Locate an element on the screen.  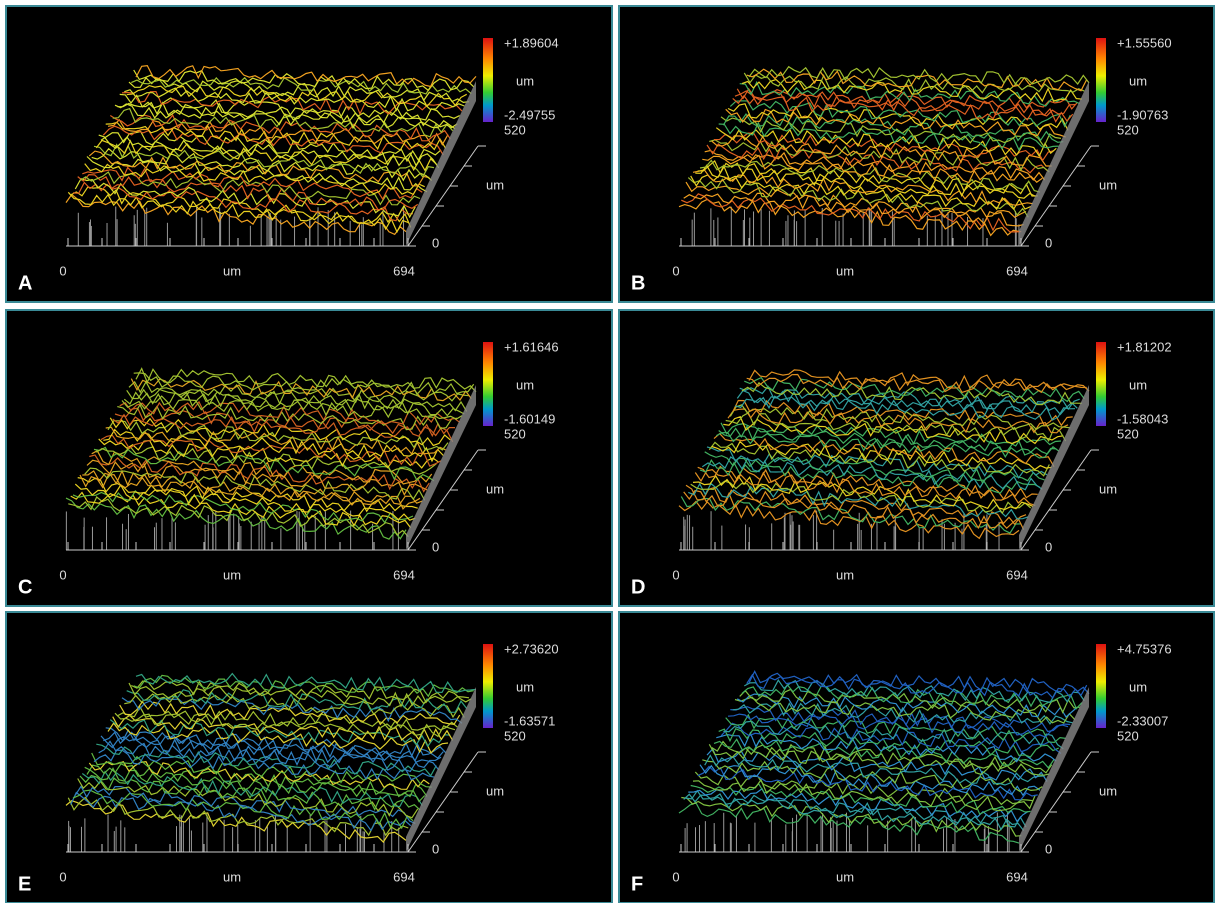
scale-min: -2.49755 is located at coordinates (529, 114).